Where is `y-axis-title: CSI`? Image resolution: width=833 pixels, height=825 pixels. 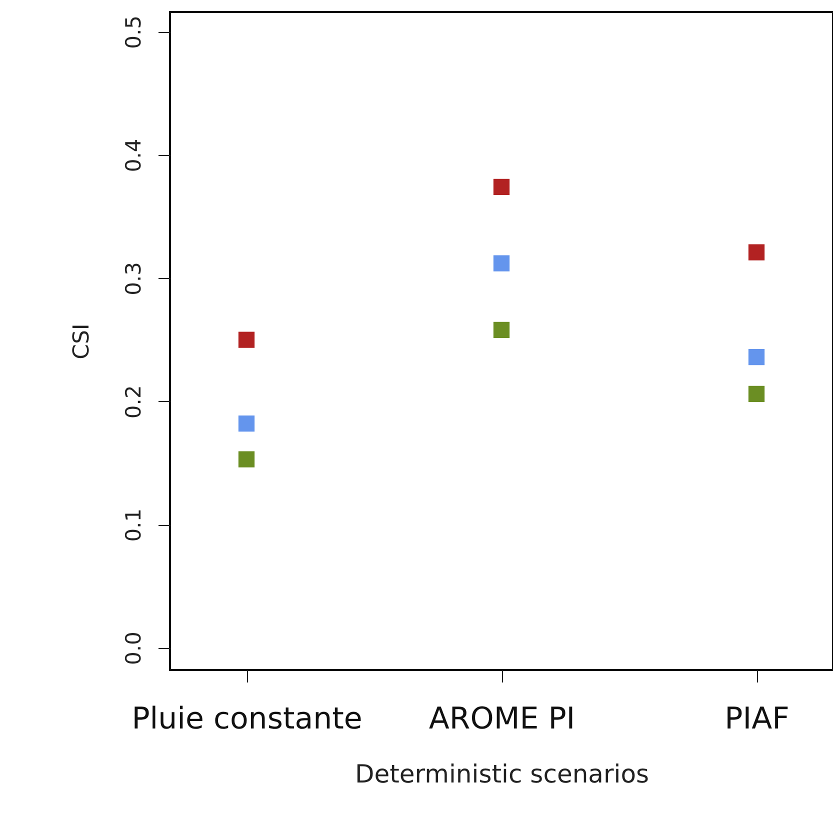 y-axis-title: CSI is located at coordinates (82, 342).